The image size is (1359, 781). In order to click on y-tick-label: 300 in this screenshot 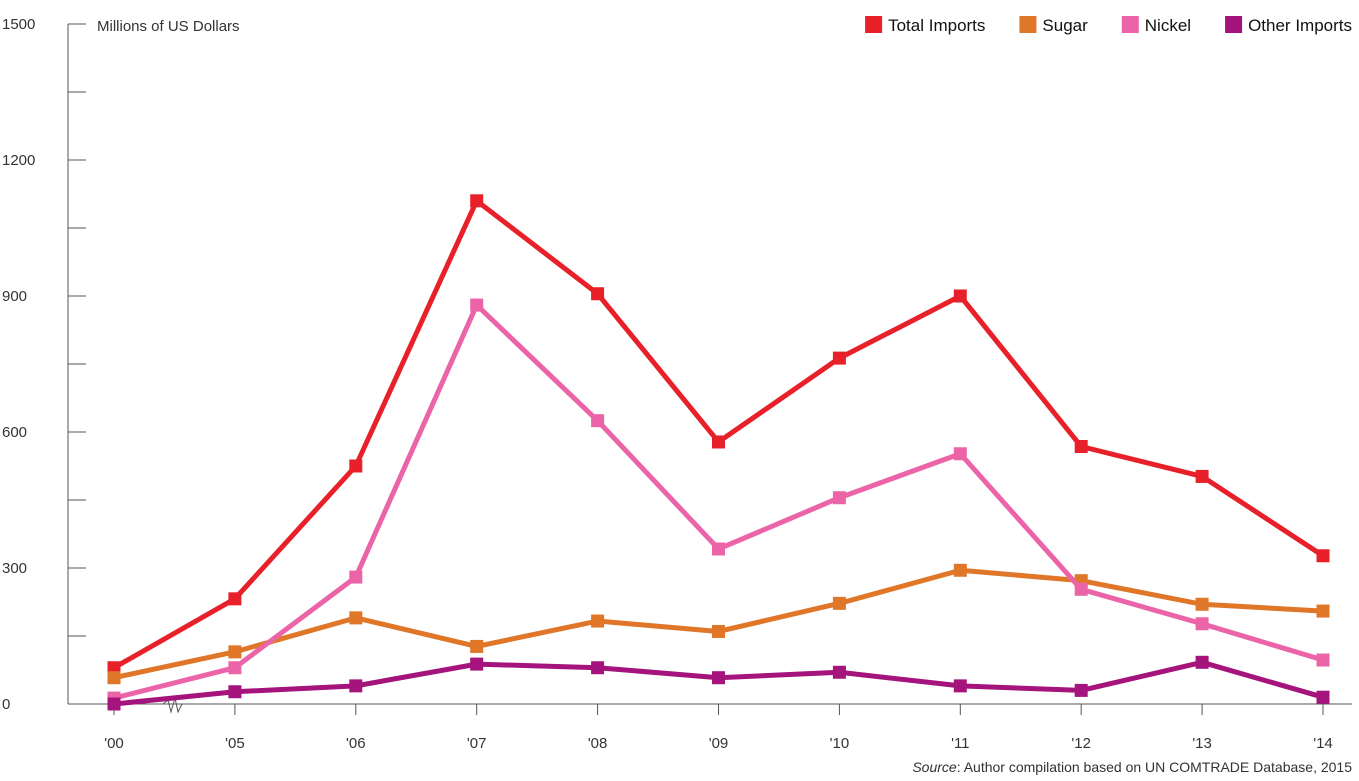, I will do `click(14, 568)`.